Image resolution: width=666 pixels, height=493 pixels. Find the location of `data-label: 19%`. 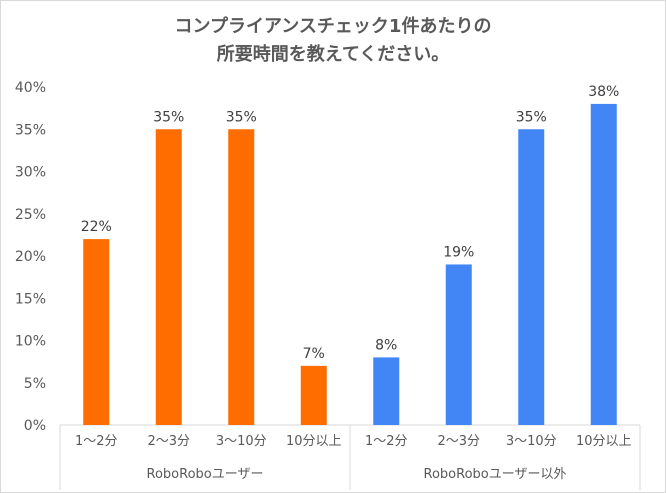

data-label: 19% is located at coordinates (458, 252).